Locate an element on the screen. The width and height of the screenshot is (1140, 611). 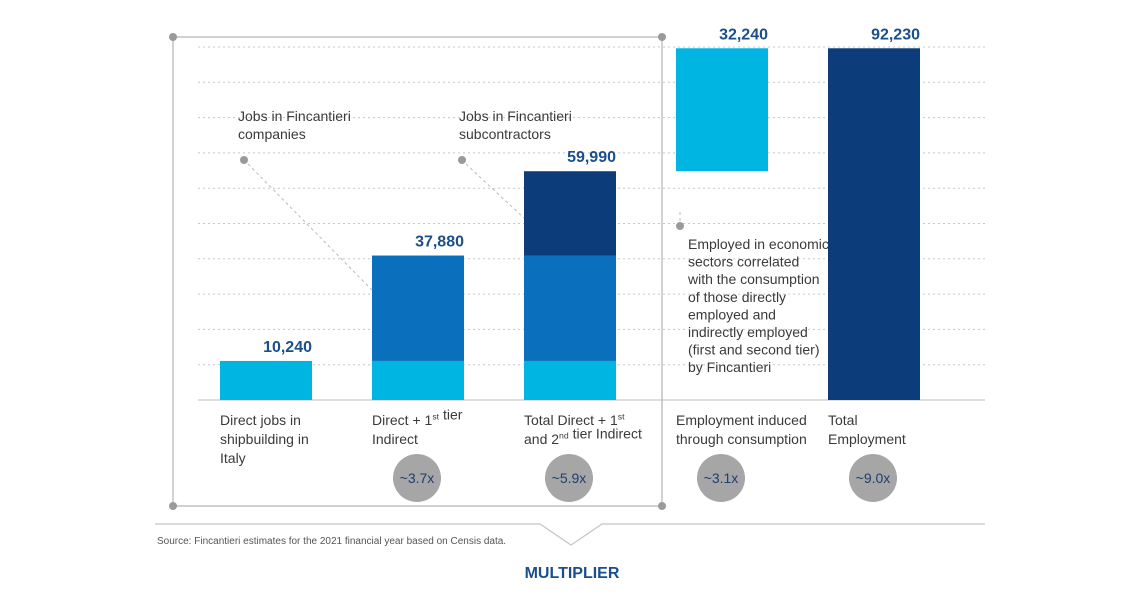
bottom-rule is located at coordinates (570, 534).